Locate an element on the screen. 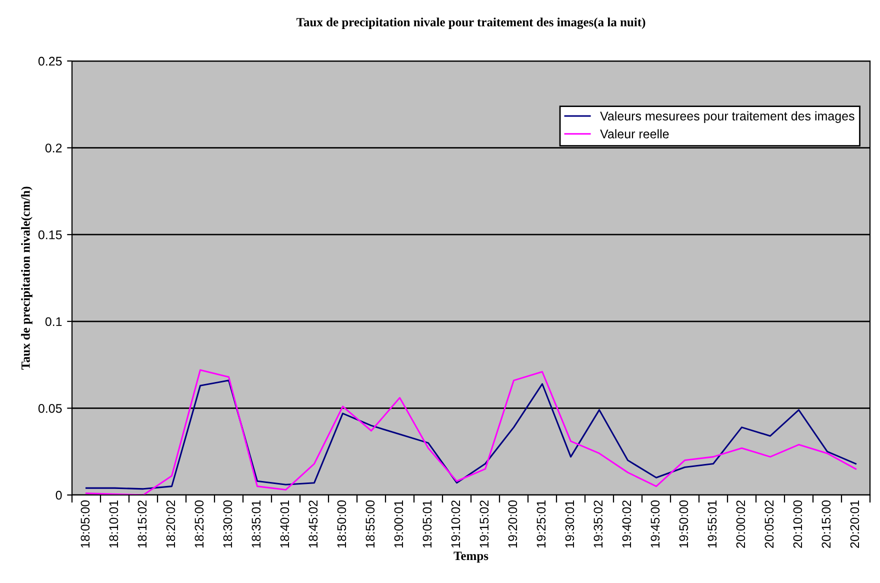 This screenshot has width=880, height=583. y-tick-label: 0 is located at coordinates (59, 495).